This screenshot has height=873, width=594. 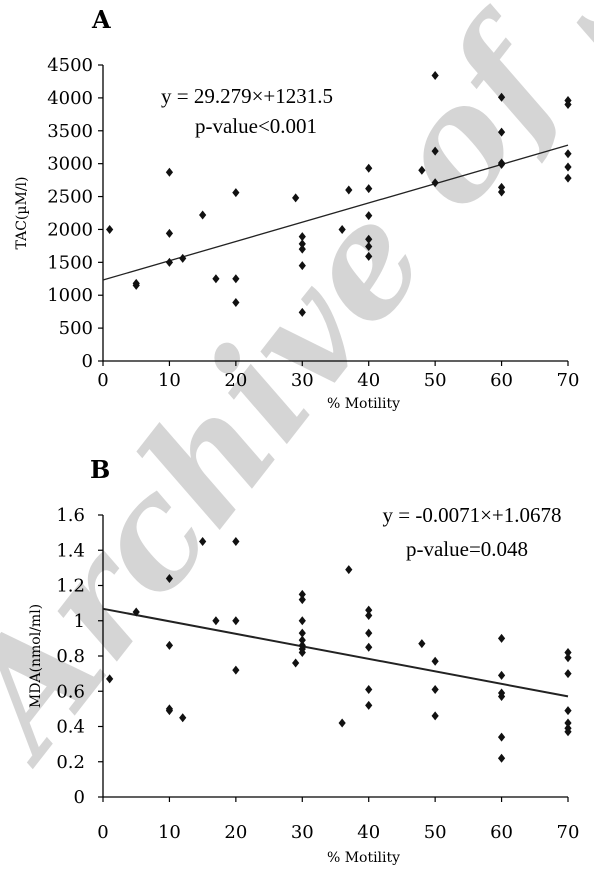 I want to click on x-tick-label: 20, so click(x=235, y=832).